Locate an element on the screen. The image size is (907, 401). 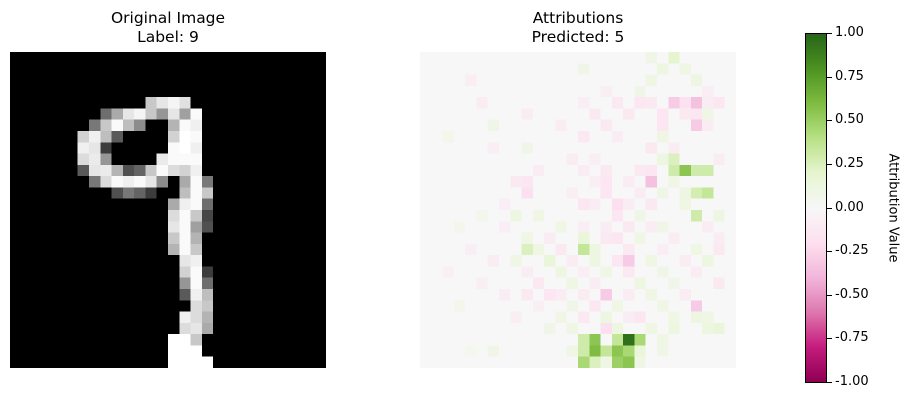
attributions-title-line2: Predicted: 5 is located at coordinates (578, 37).